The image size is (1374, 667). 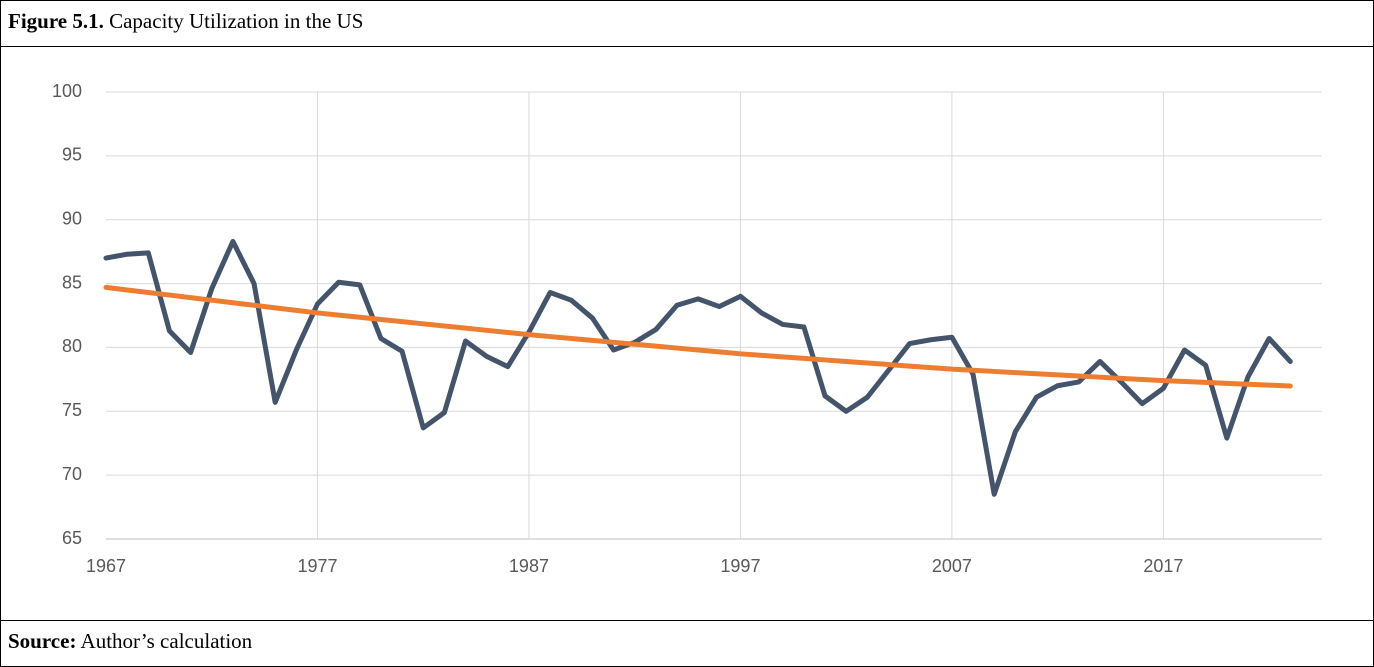 I want to click on x-tick-label: 1977, so click(x=317, y=566).